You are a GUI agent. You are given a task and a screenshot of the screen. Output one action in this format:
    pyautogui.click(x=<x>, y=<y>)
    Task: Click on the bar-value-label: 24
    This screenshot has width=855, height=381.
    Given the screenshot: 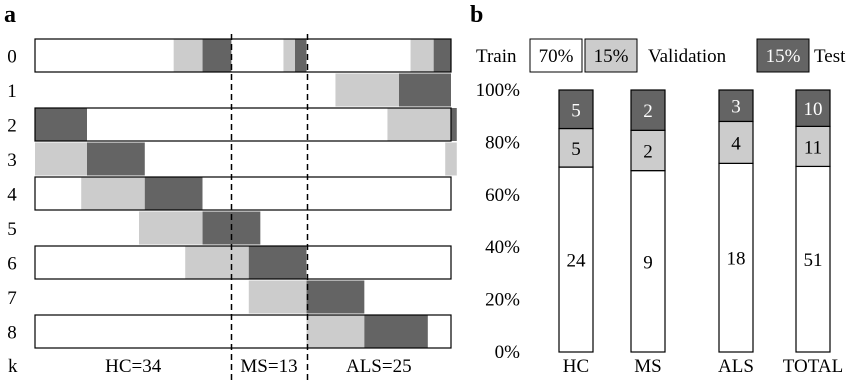 What is the action you would take?
    pyautogui.click(x=577, y=261)
    